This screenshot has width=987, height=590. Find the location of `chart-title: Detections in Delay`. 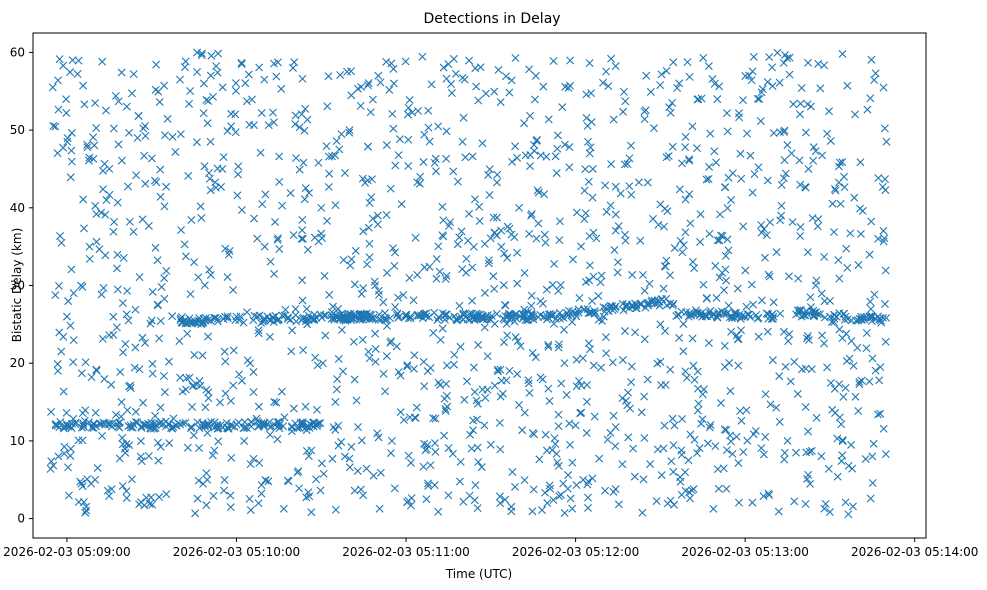

chart-title: Detections in Delay is located at coordinates (491, 19).